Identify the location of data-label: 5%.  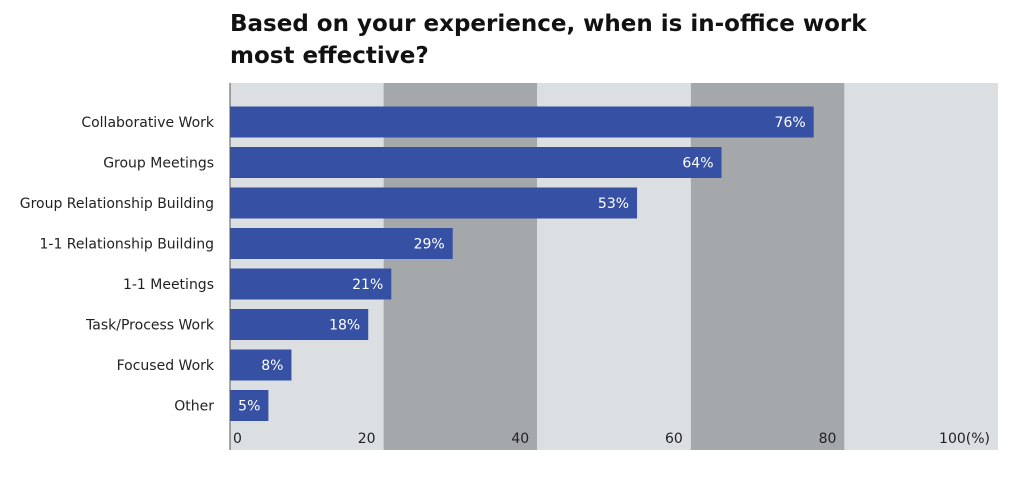
(249, 407).